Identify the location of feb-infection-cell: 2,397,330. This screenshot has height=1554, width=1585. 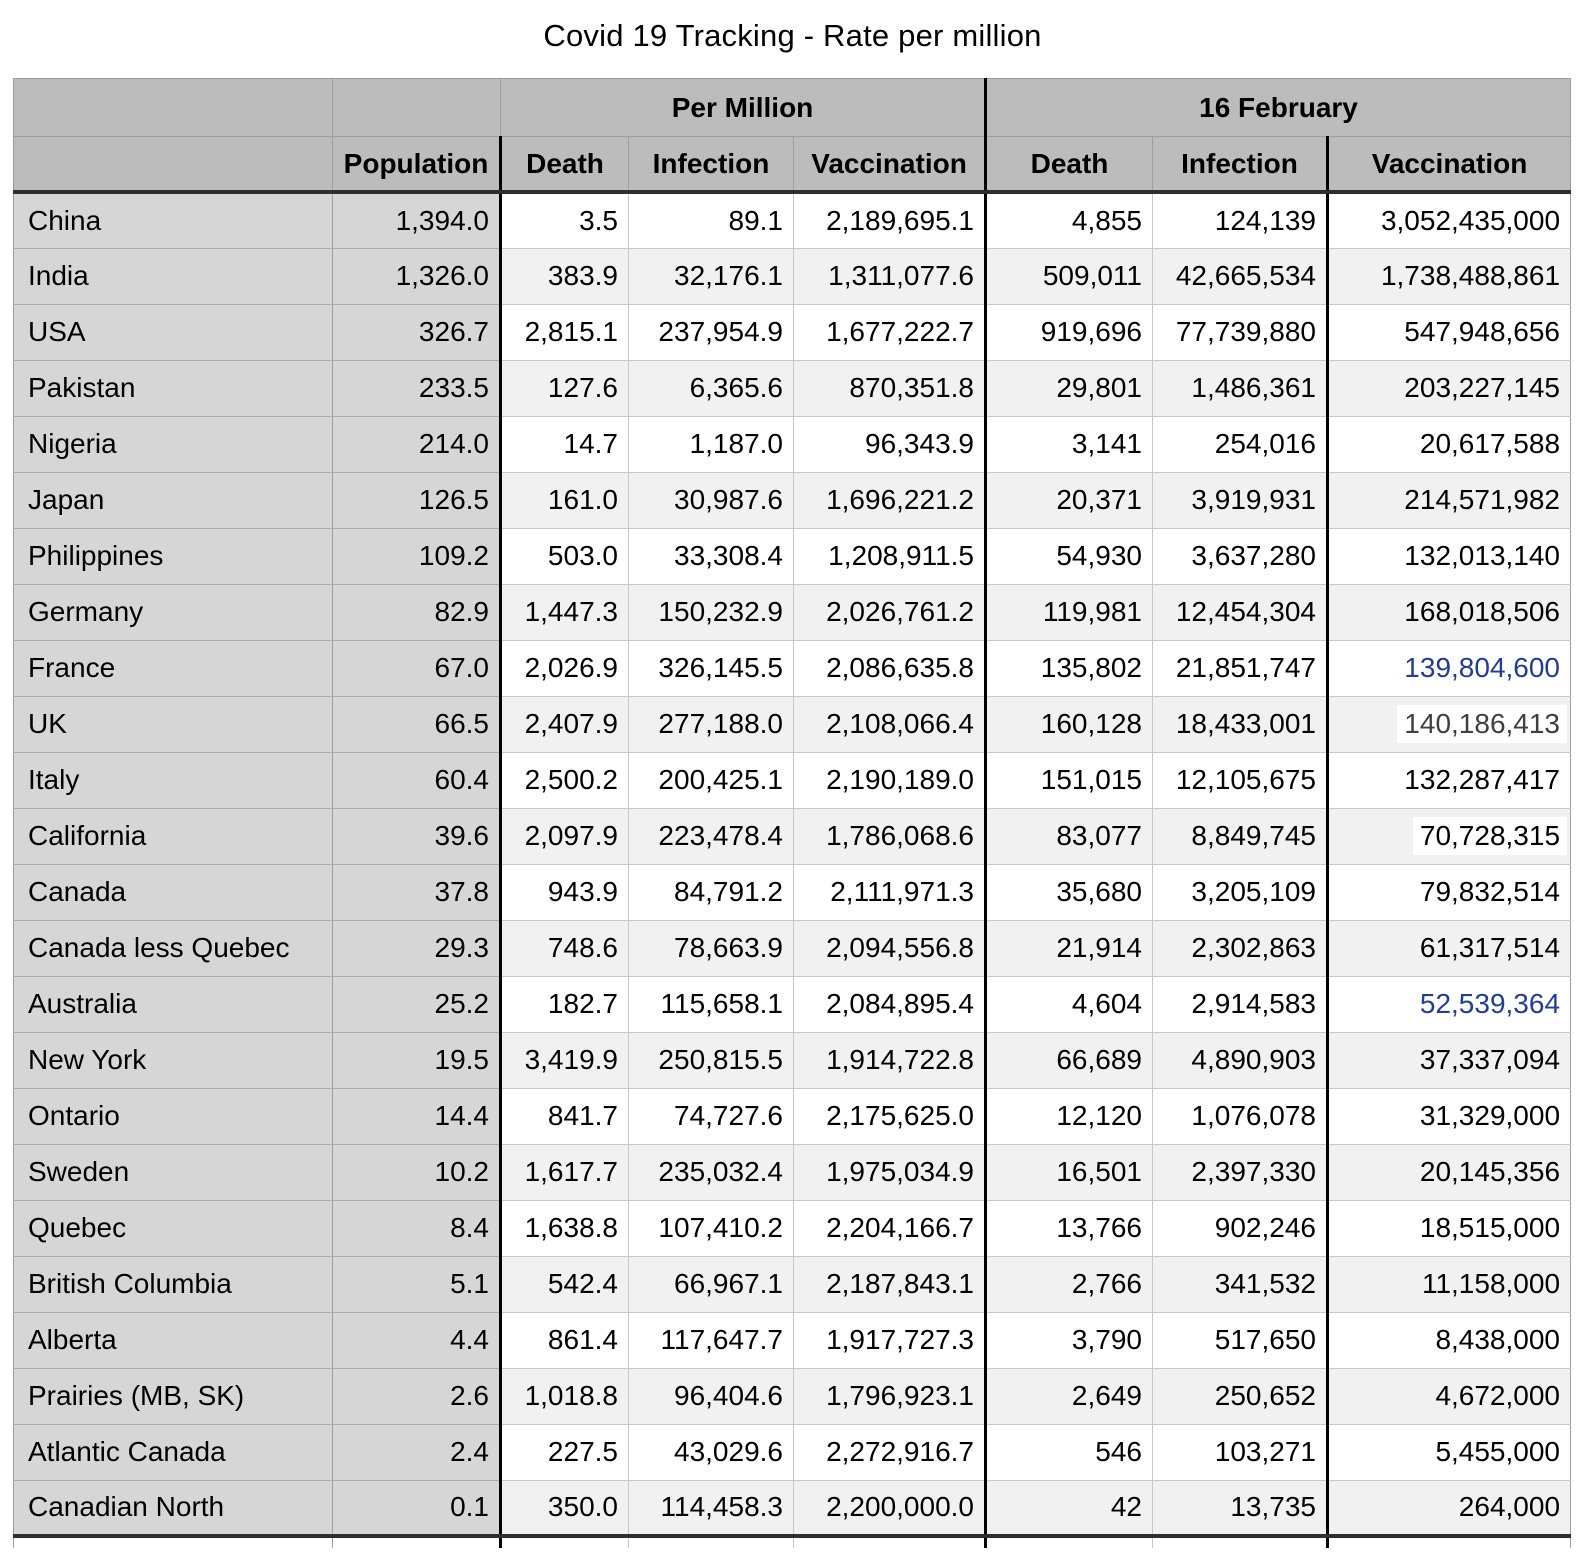
(1240, 1172).